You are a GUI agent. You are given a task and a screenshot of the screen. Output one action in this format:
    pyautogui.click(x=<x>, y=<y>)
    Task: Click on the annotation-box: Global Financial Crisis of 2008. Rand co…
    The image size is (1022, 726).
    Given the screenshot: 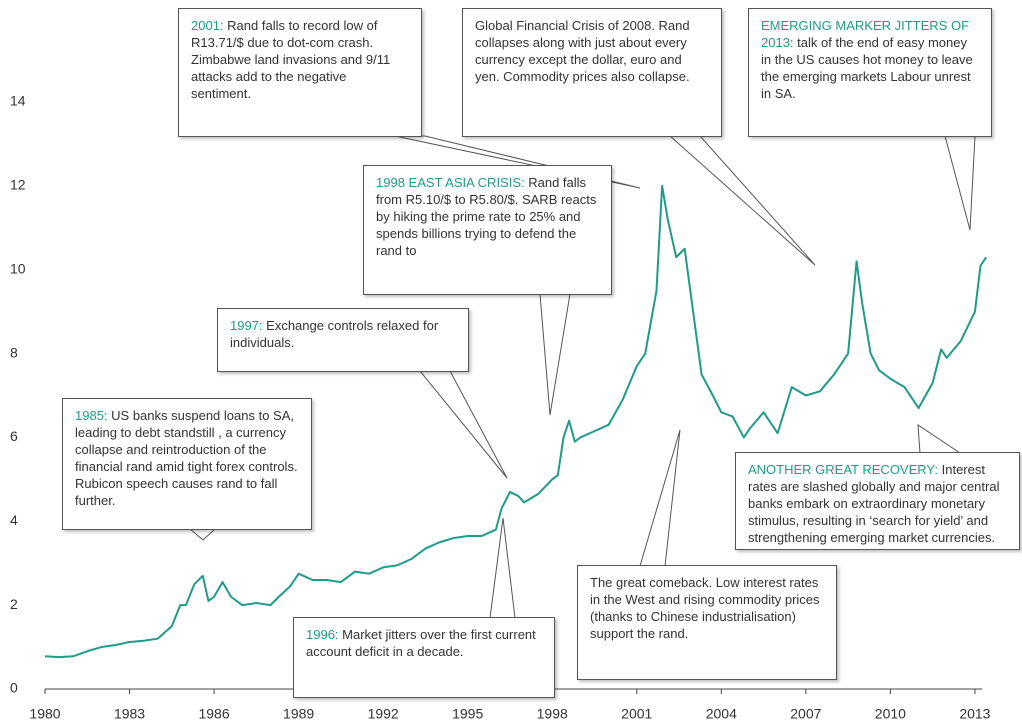 What is the action you would take?
    pyautogui.click(x=592, y=72)
    